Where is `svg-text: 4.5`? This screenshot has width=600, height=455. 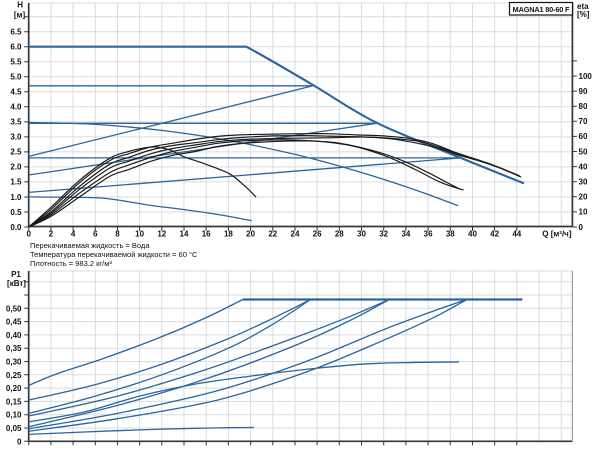 svg-text: 4.5 is located at coordinates (16, 92).